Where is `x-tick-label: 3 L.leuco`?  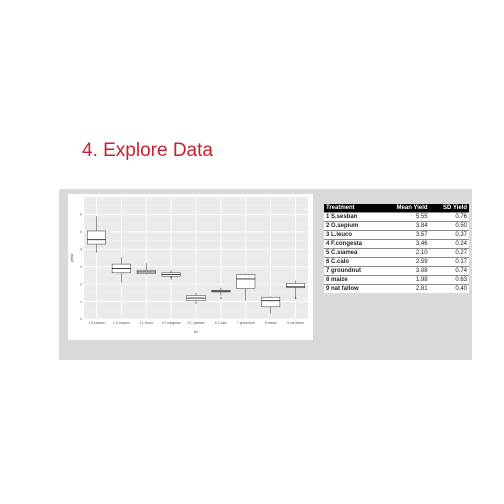 x-tick-label: 3 L.leuco is located at coordinates (147, 323).